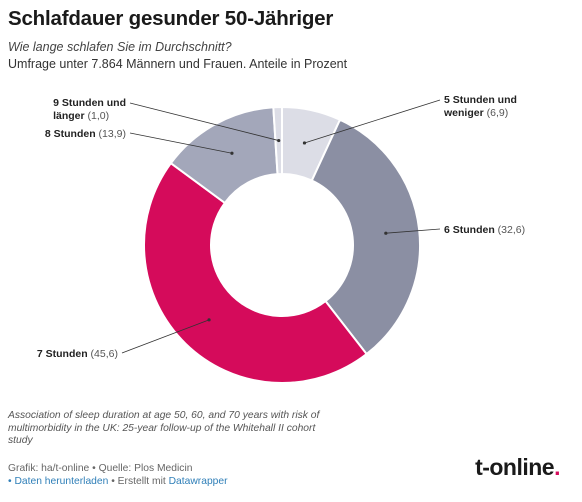 The height and width of the screenshot is (502, 582). I want to click on slice-label-8-hours: 8 Stunden (13,9), so click(85, 134).